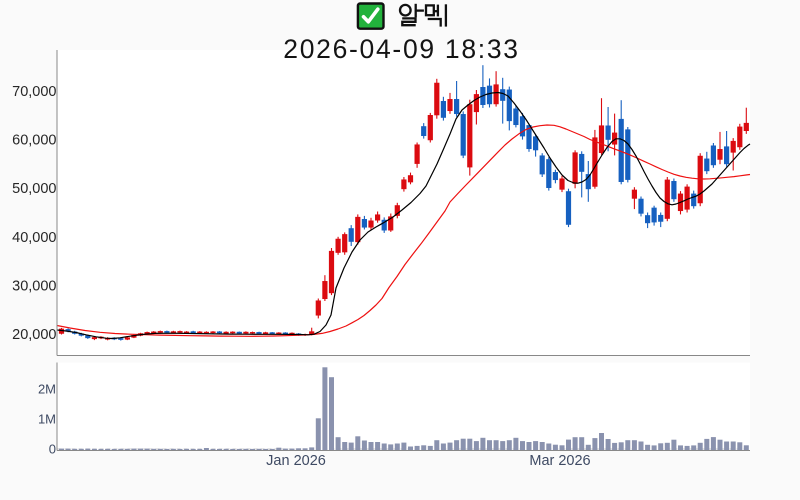  I want to click on svg-text: 60,000, so click(34, 141).